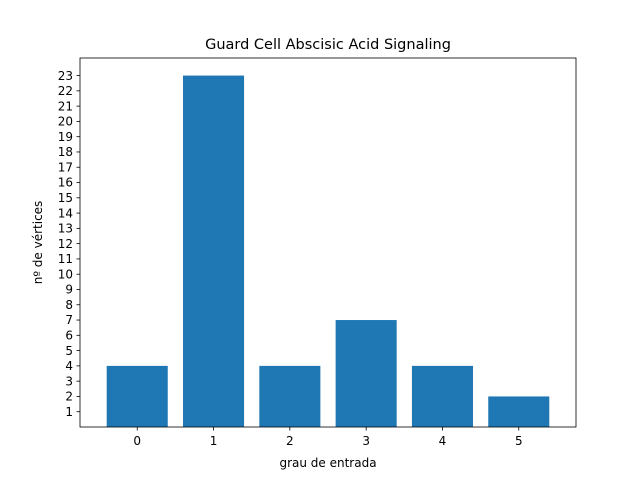  I want to click on x-tick-label-2: 2, so click(290, 441).